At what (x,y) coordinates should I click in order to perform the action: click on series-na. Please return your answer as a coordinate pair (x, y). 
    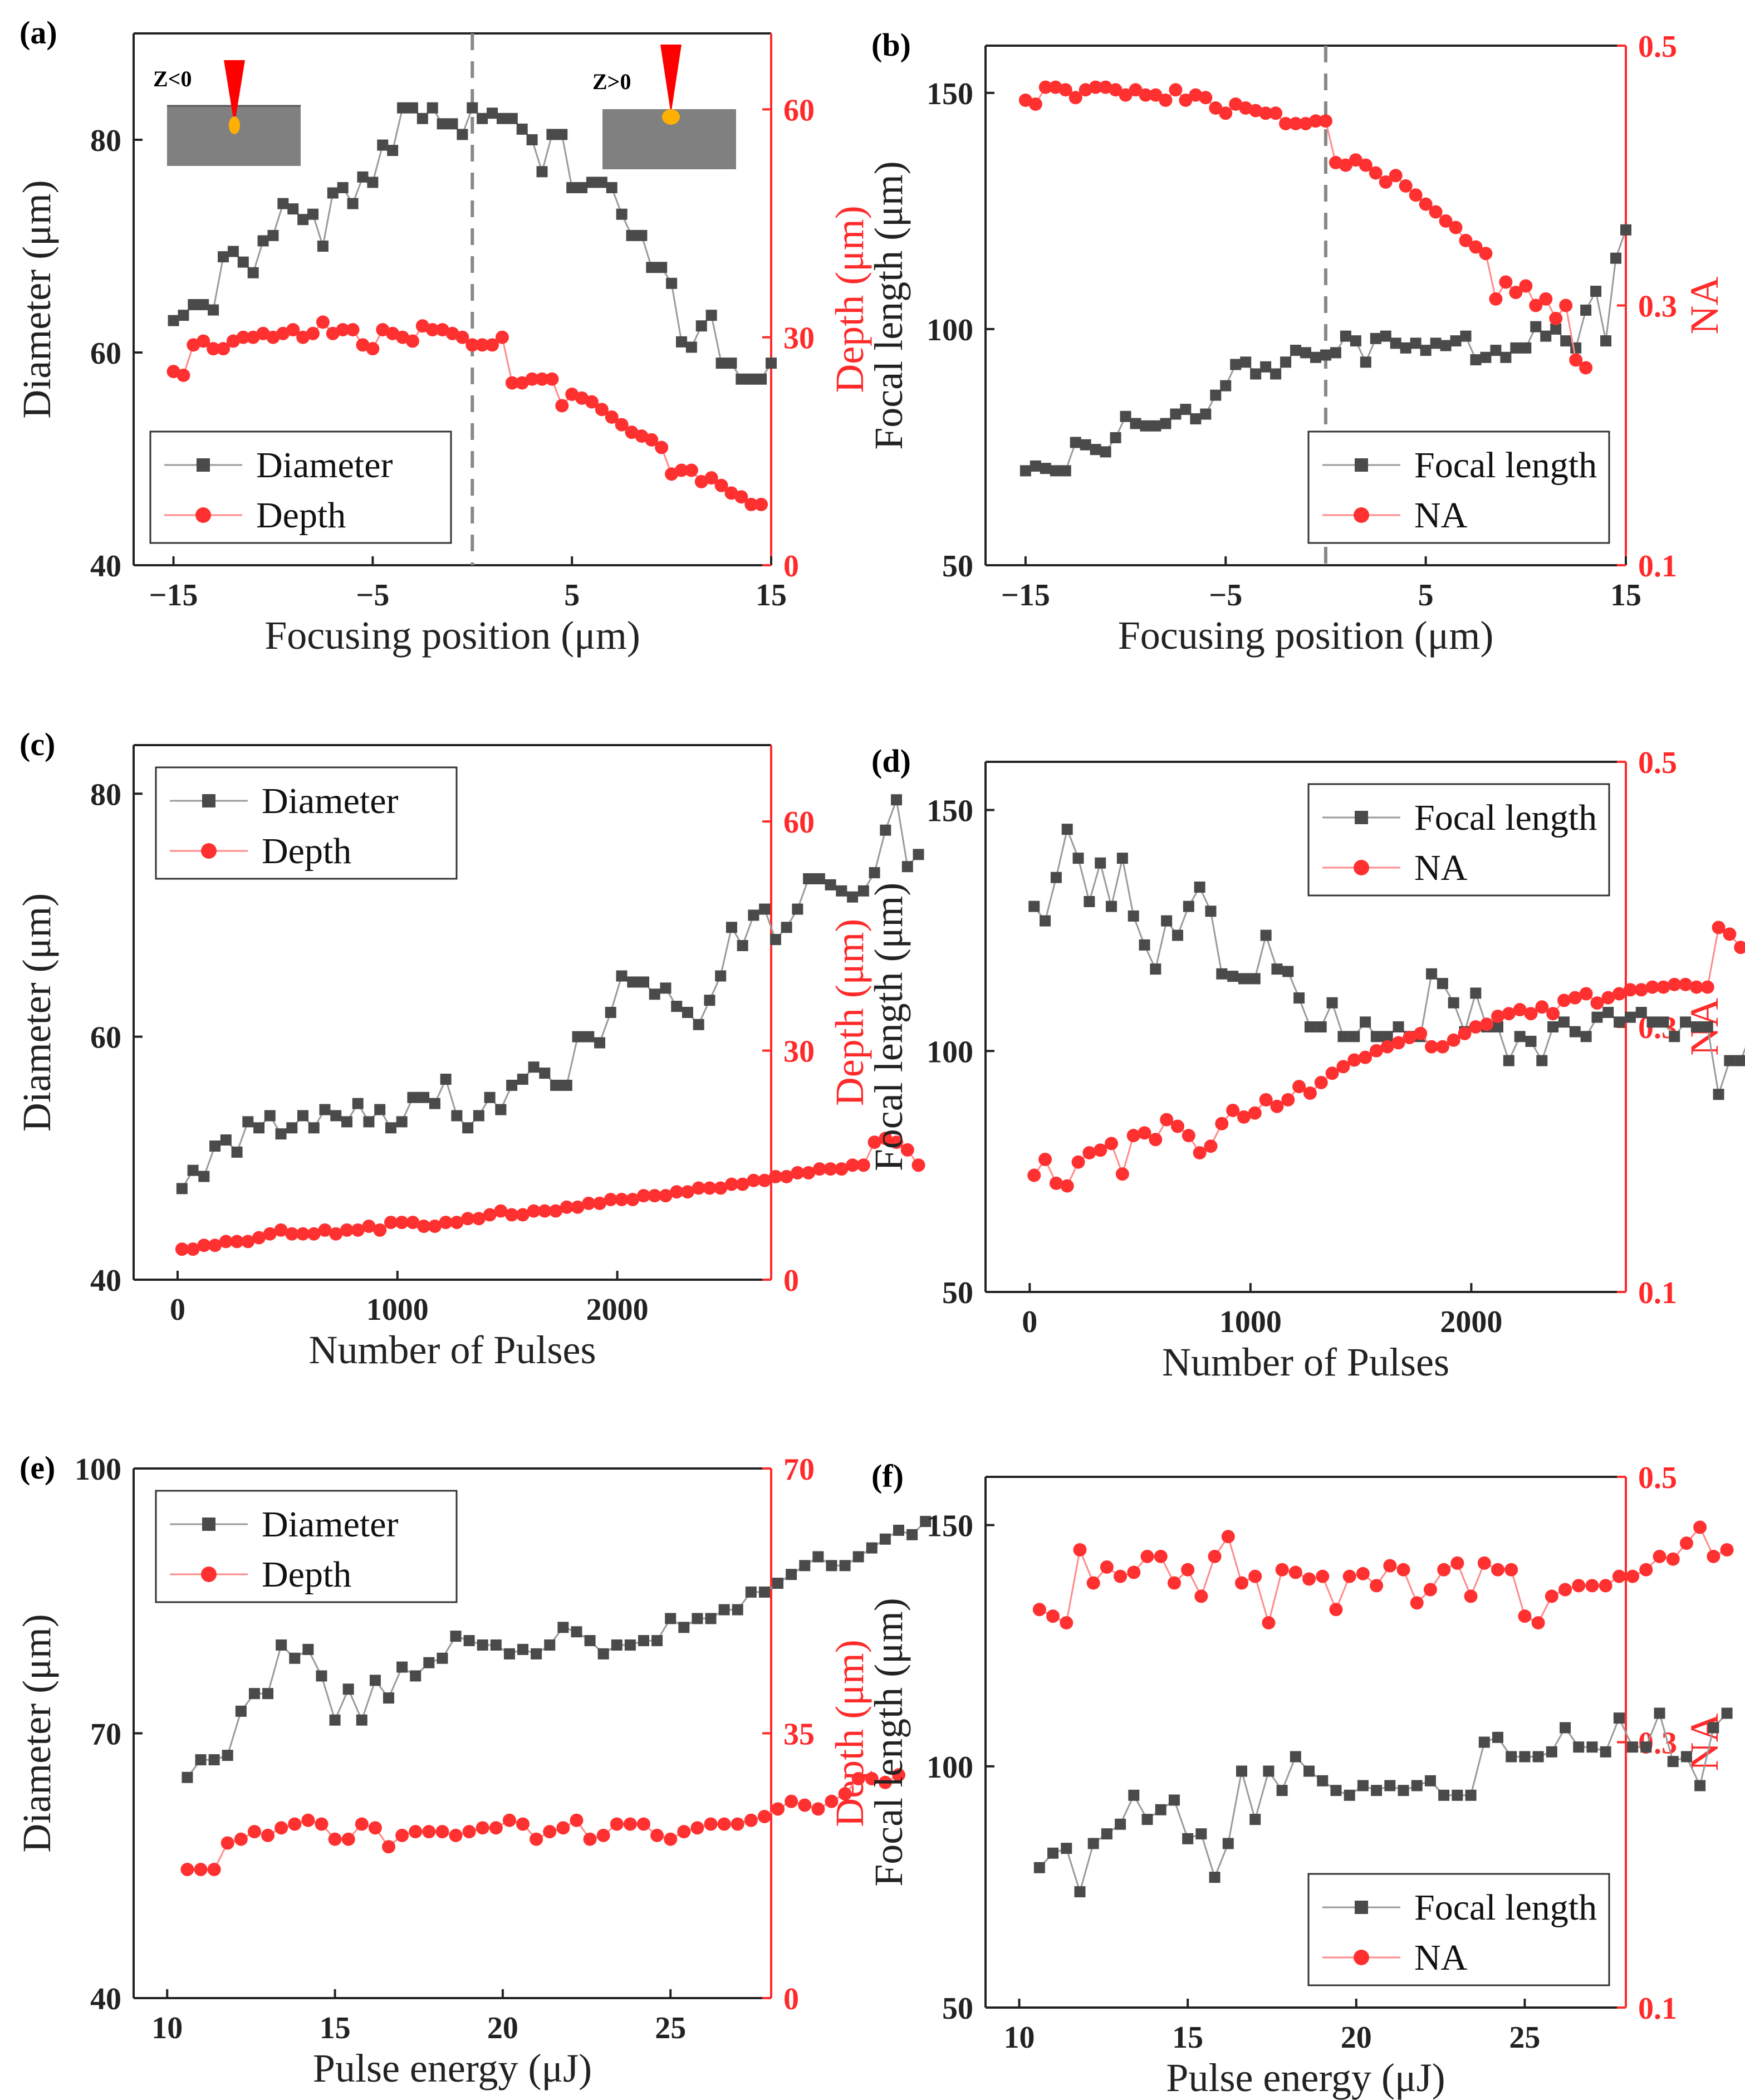
    Looking at the image, I should click on (1305, 228).